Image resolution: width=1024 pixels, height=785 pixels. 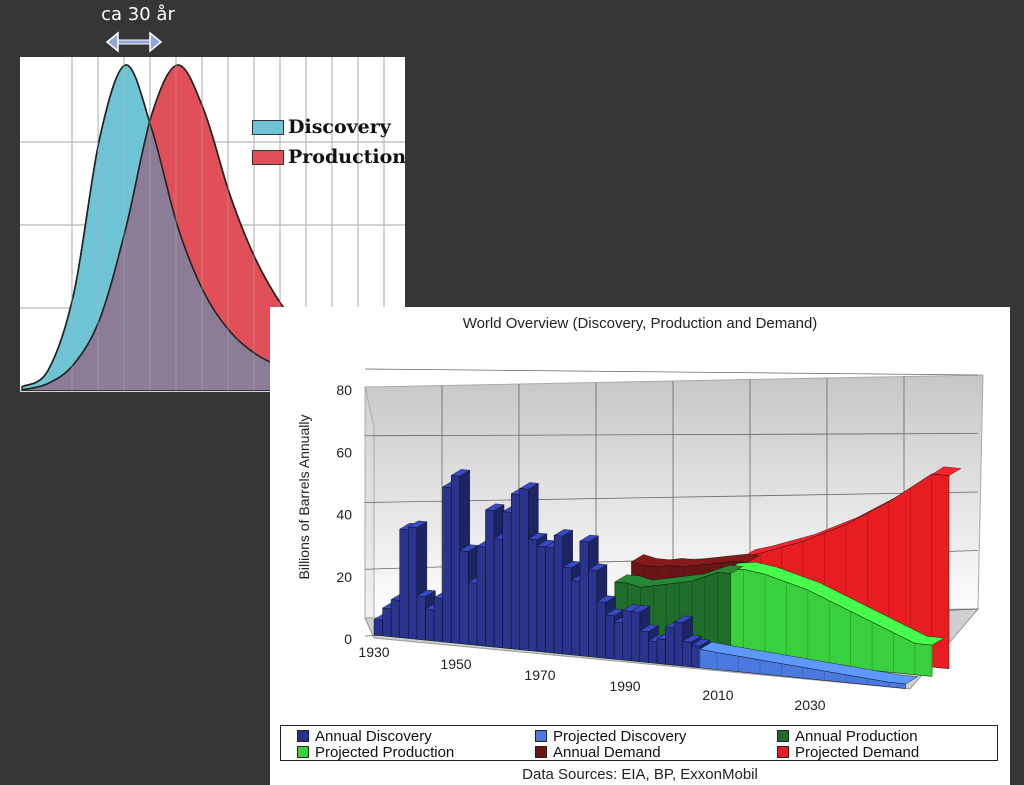 I want to click on legend-item: Projected Production, so click(x=401, y=752).